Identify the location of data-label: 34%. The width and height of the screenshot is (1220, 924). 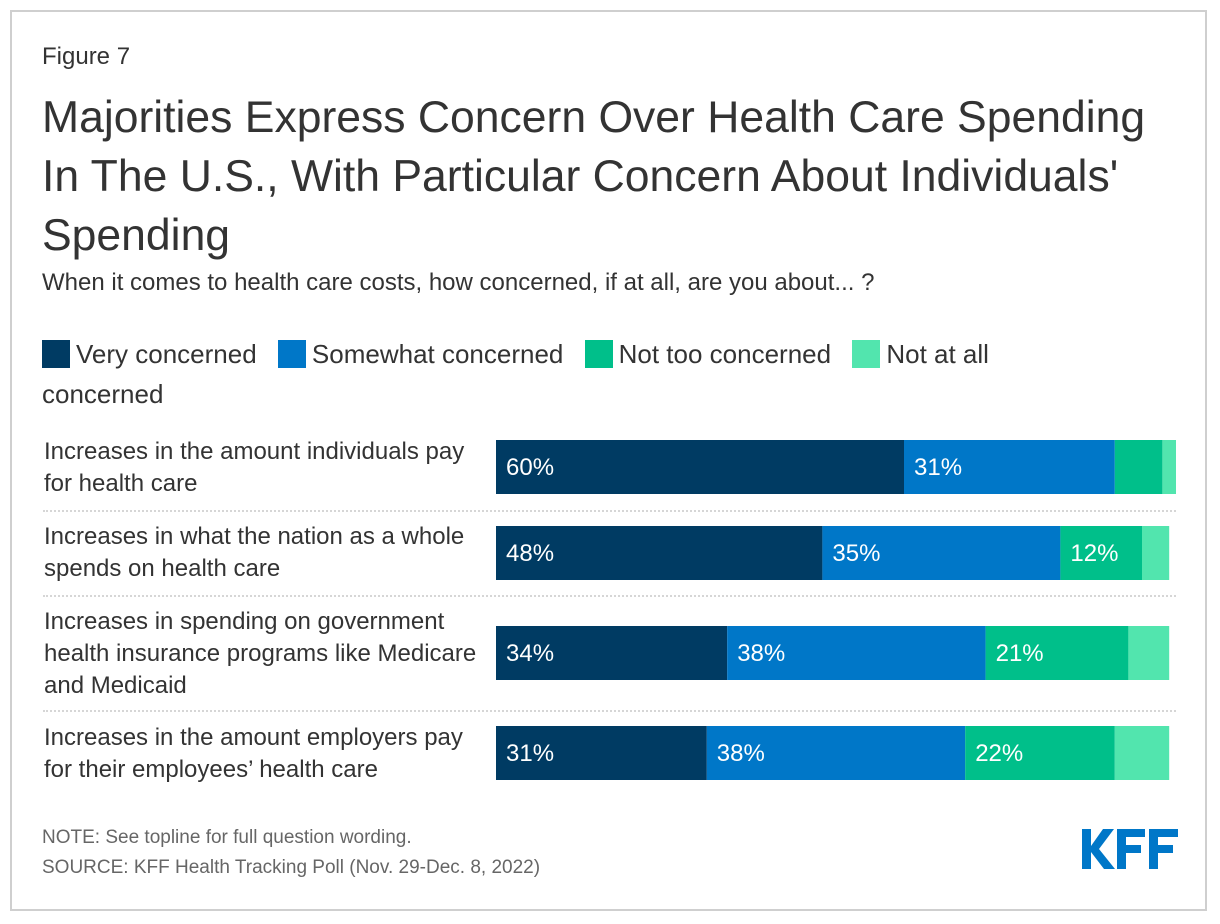
(530, 653).